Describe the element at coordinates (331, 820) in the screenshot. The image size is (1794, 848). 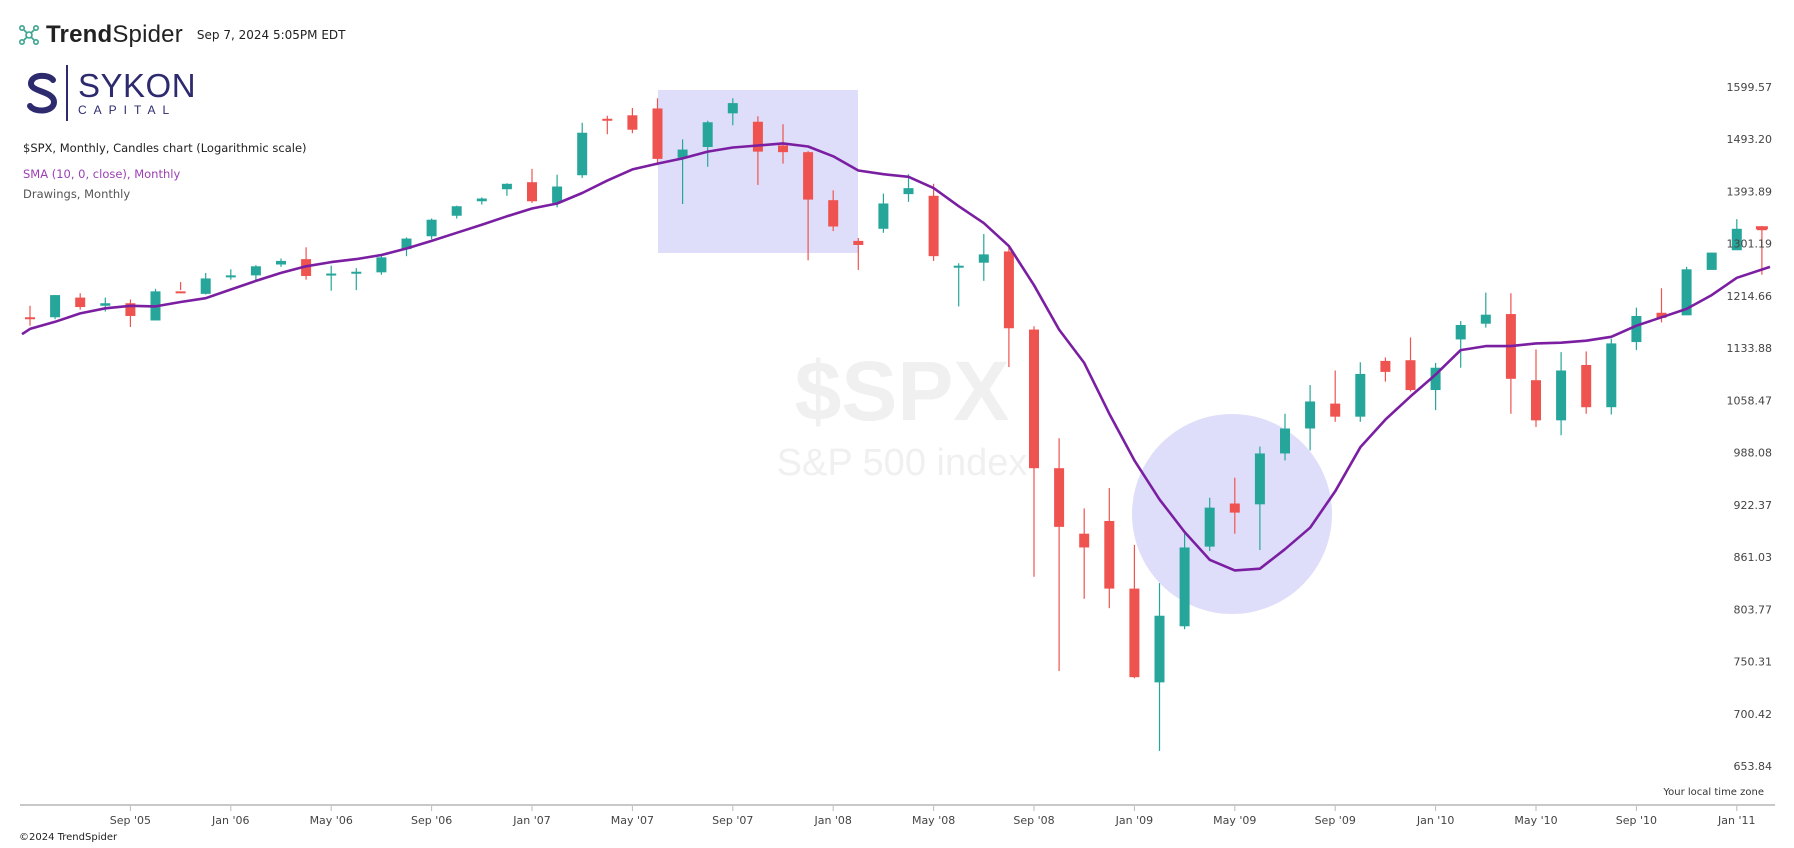
I see `x-tick-label: May '06` at that location.